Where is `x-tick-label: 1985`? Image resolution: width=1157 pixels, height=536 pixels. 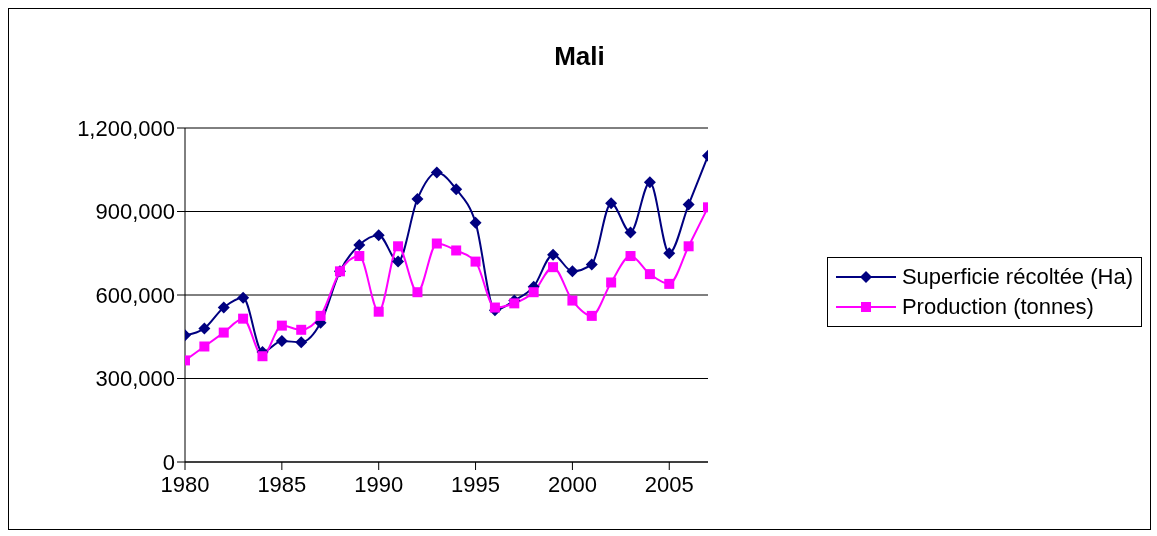
x-tick-label: 1985 is located at coordinates (282, 484).